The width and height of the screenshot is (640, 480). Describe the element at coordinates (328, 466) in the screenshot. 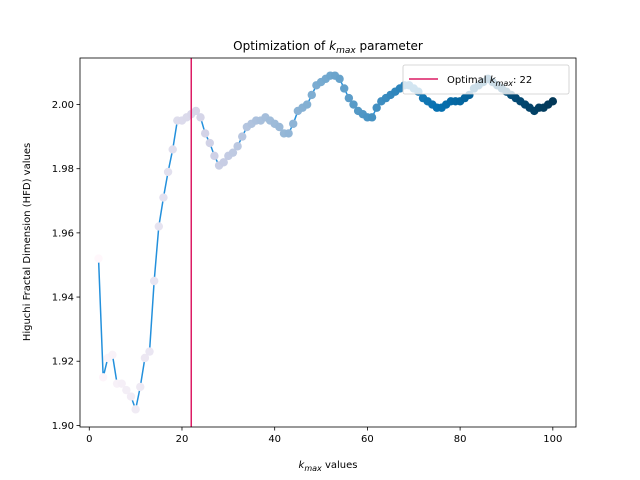

I see `x-axis-label: kmax values` at that location.